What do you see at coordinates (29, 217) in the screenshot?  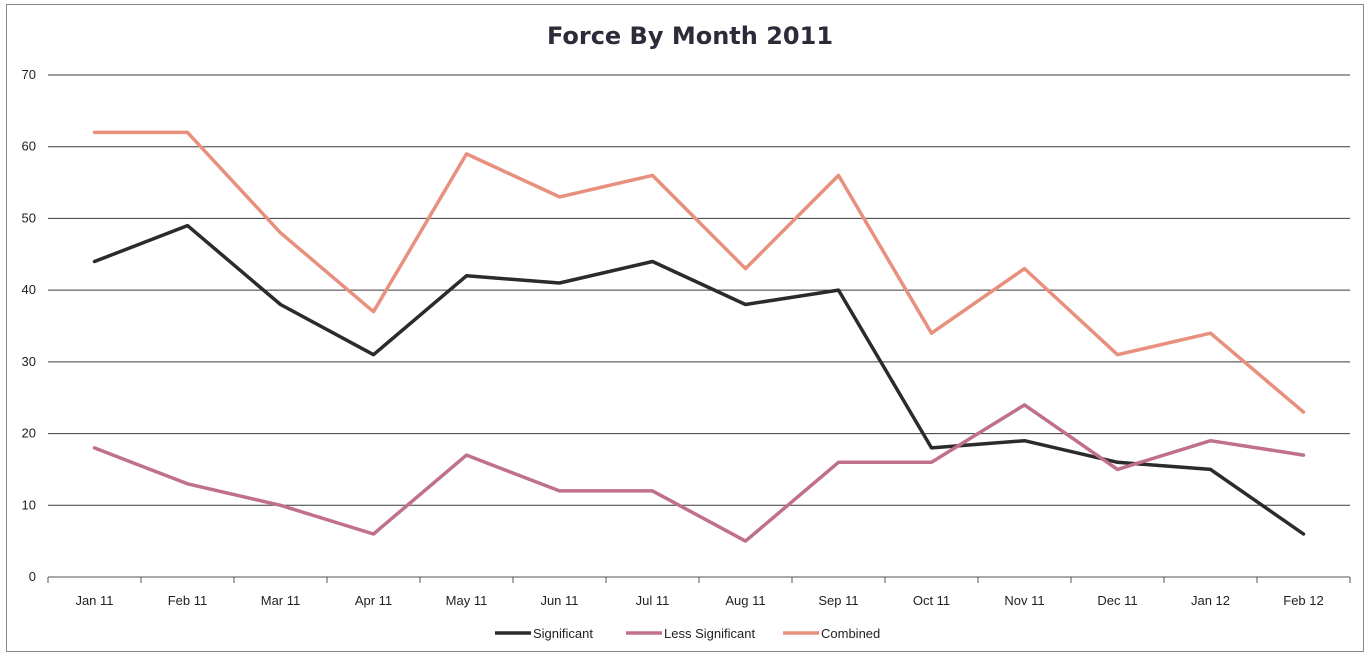 I see `y-tick-label: 50` at bounding box center [29, 217].